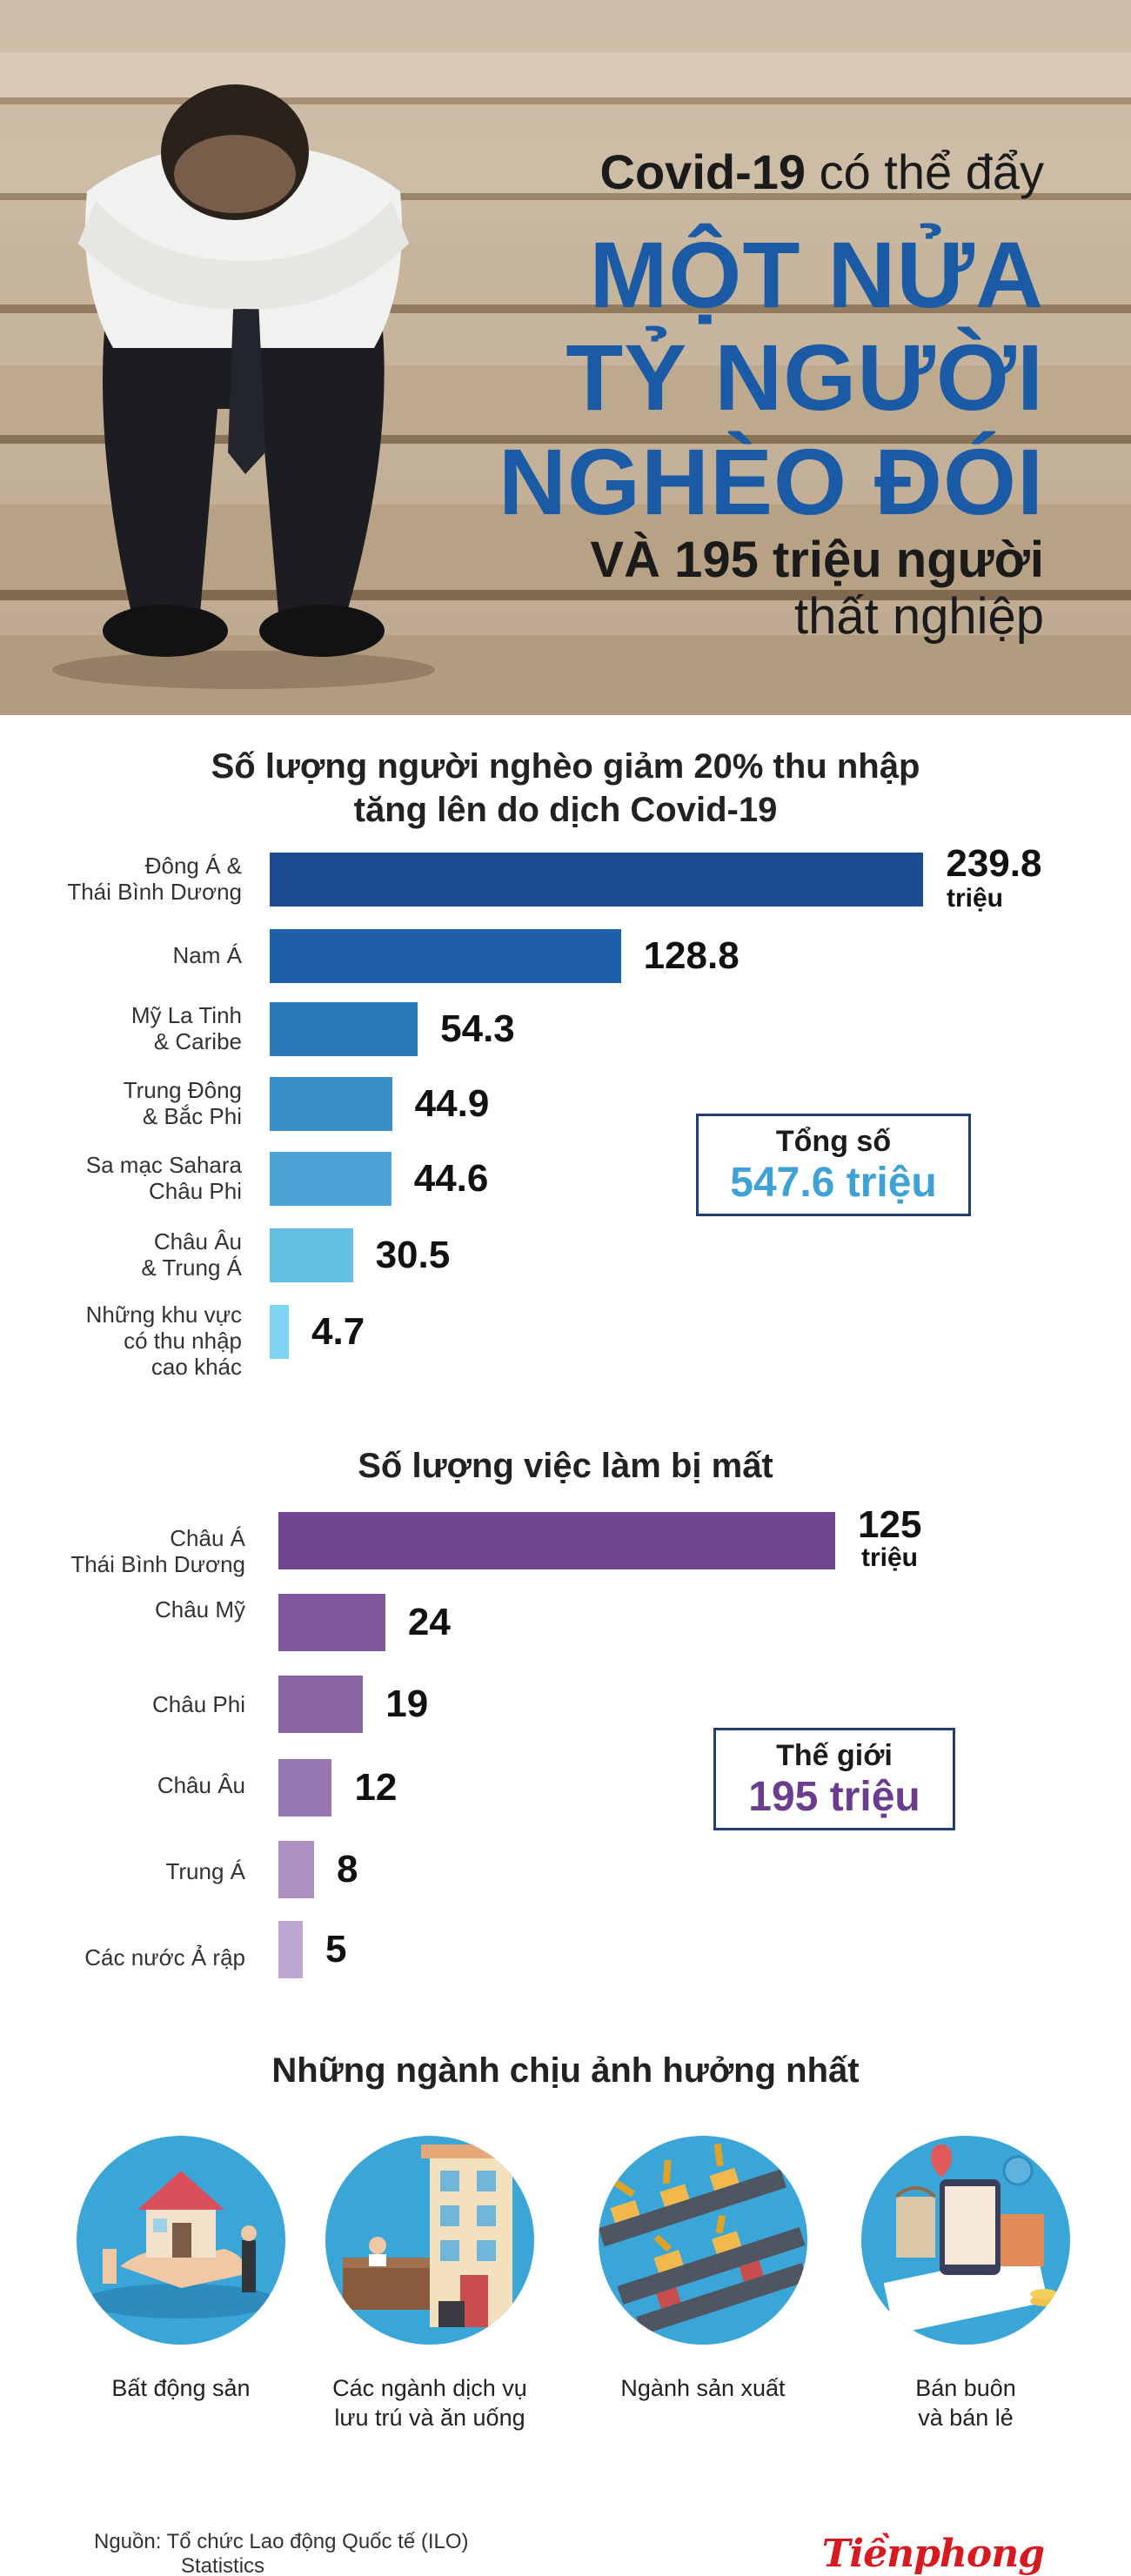 This screenshot has height=2576, width=1131. Describe the element at coordinates (429, 2403) in the screenshot. I see `sector-label-hospitality: Các ngành dịch vụ lưu trú và ăn uống` at that location.